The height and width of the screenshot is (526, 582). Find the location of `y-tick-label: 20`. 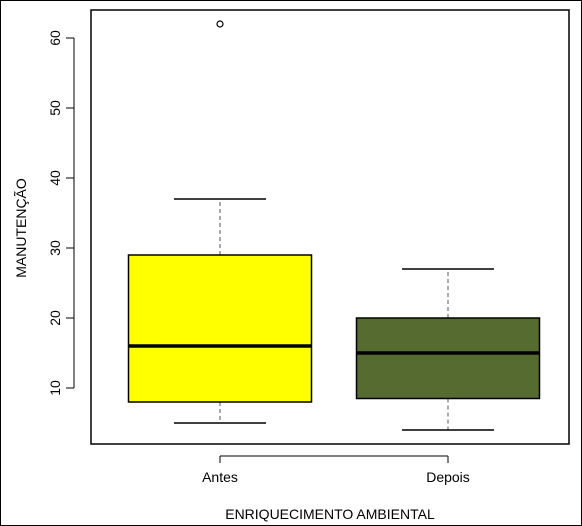

y-tick-label: 20 is located at coordinates (55, 318).